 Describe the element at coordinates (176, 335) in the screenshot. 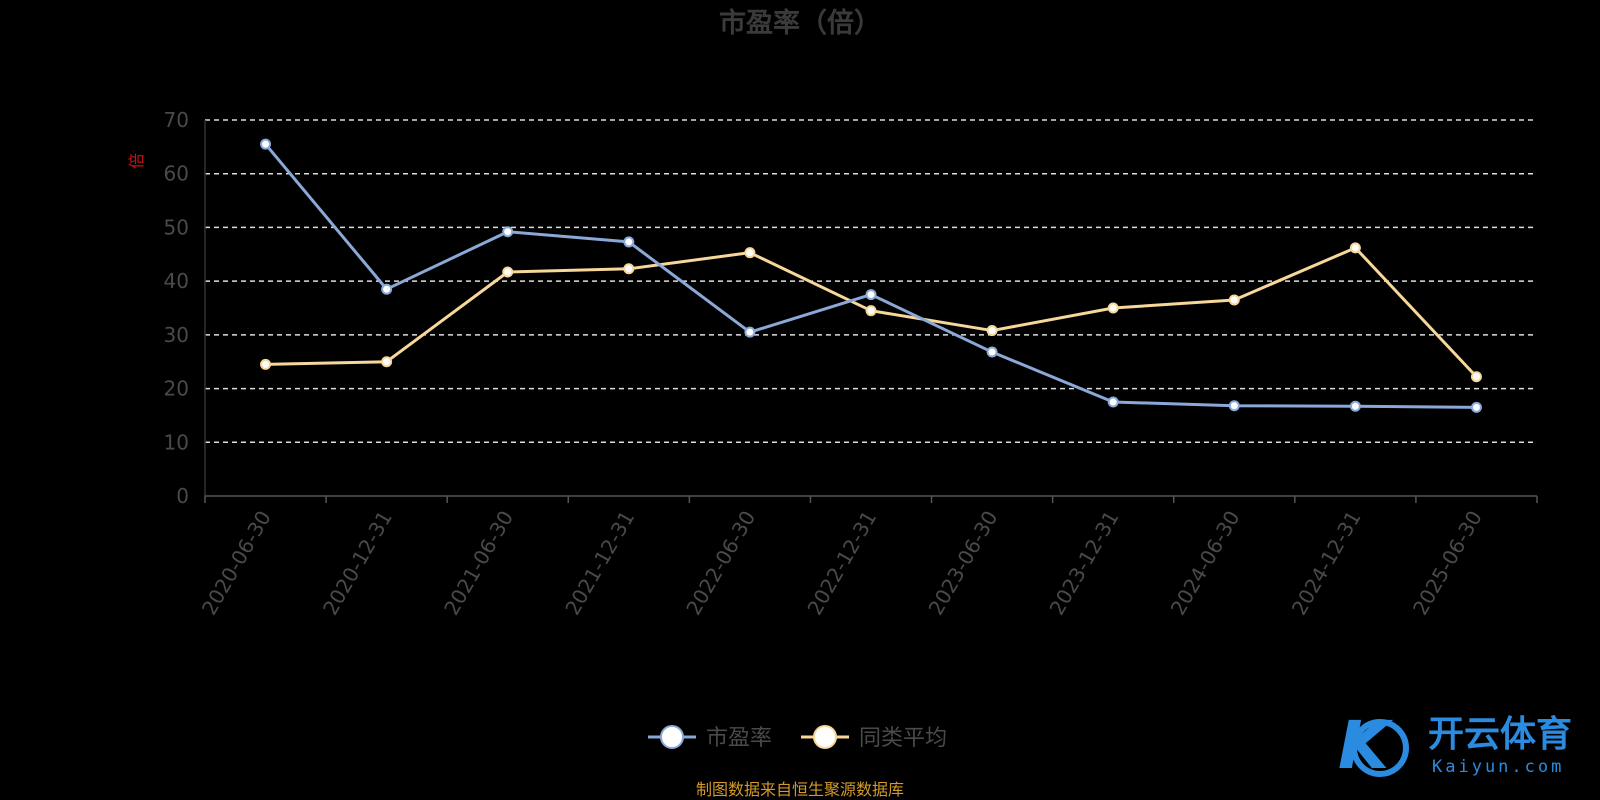

I see `y-tick-label: 30` at that location.